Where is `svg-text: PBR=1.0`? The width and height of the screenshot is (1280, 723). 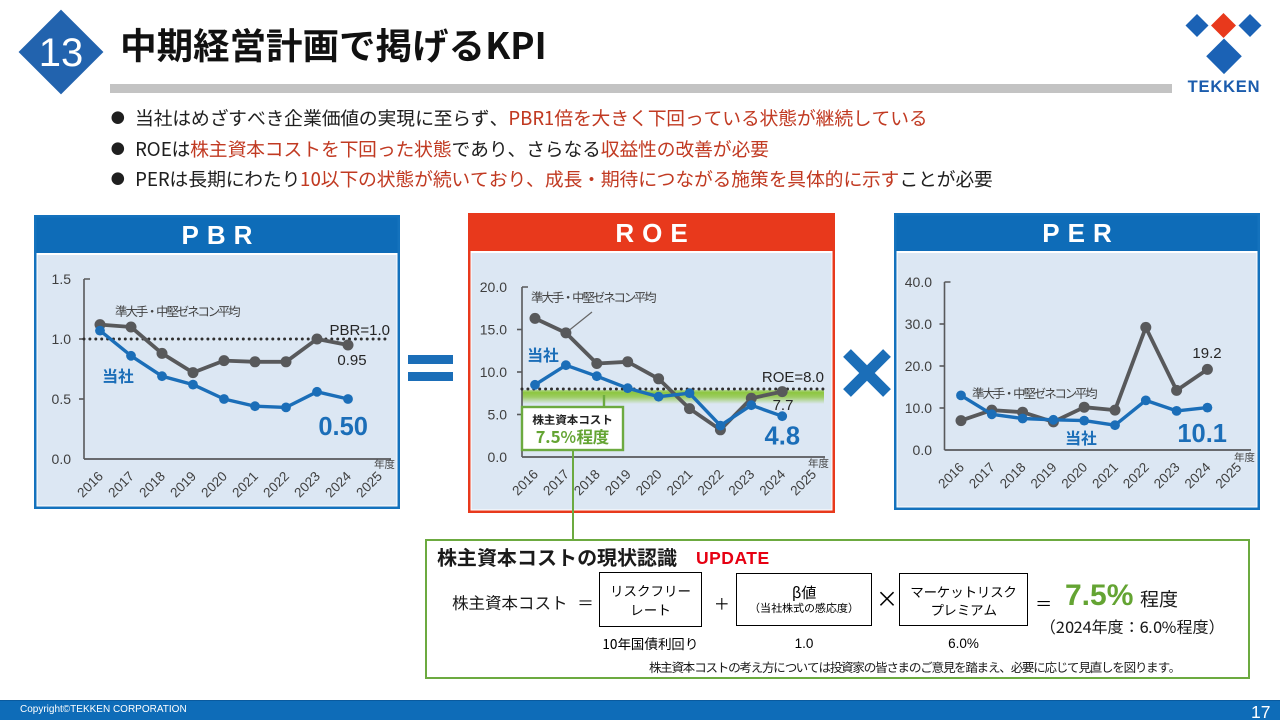
svg-text: PBR=1.0 is located at coordinates (360, 330).